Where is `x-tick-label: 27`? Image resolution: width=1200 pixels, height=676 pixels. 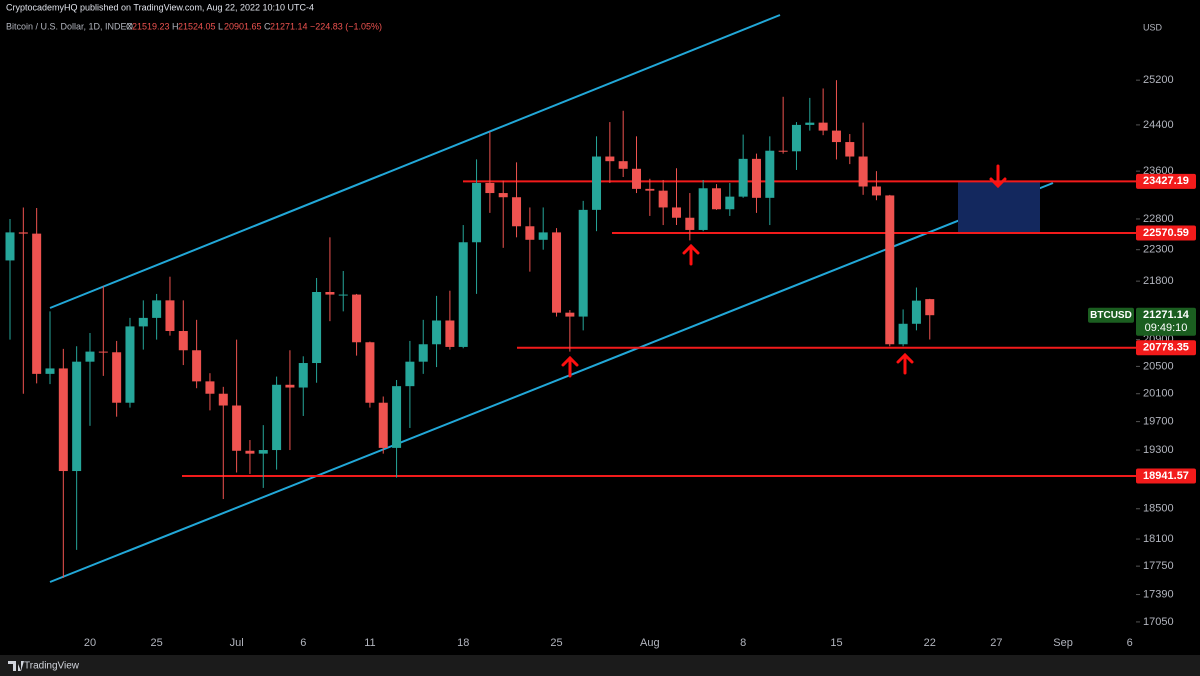
x-tick-label: 27 is located at coordinates (996, 643).